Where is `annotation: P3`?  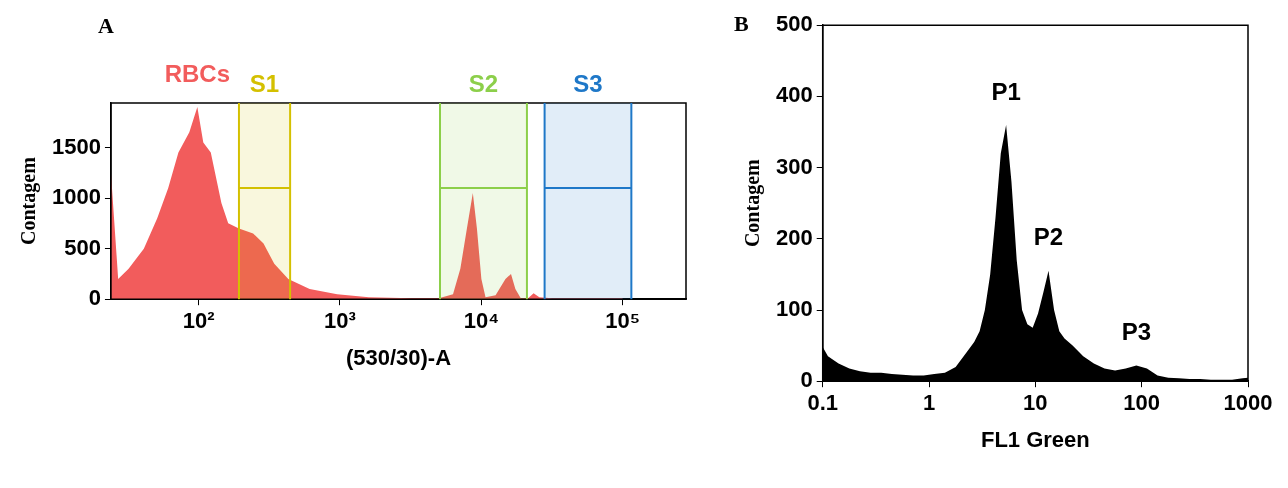 annotation: P3 is located at coordinates (1136, 332).